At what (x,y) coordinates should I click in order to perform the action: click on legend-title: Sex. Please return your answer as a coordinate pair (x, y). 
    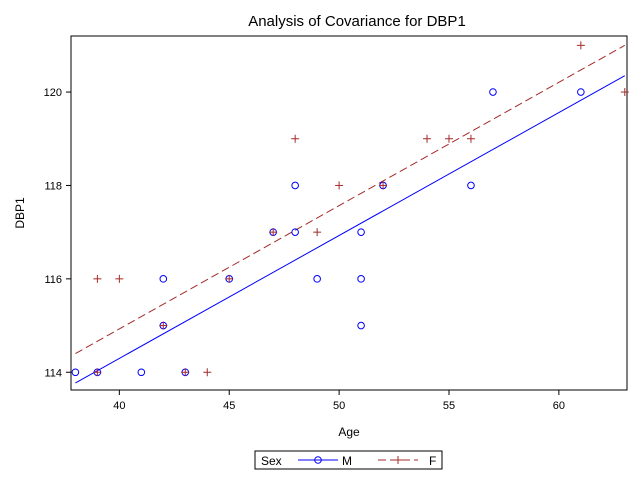
    Looking at the image, I should click on (271, 461).